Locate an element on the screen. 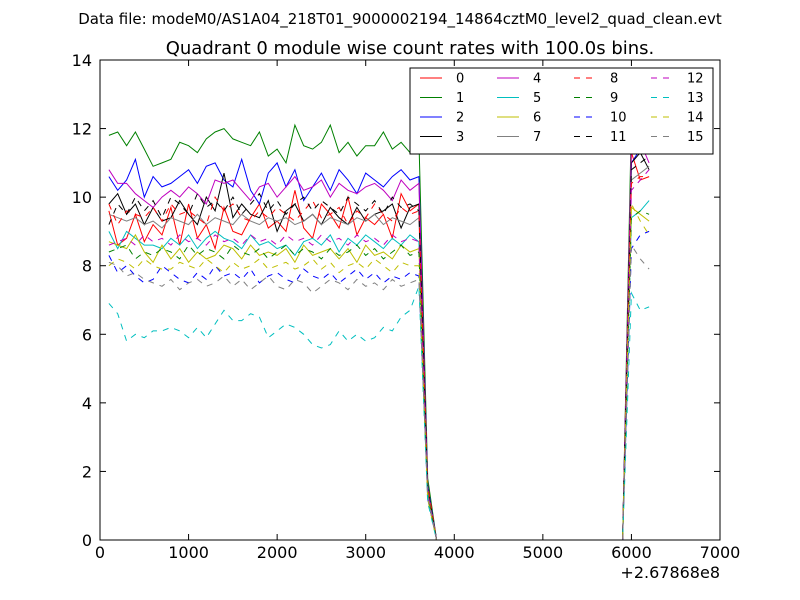 This screenshot has width=800, height=600. y-tick-label: 14 is located at coordinates (82, 60).